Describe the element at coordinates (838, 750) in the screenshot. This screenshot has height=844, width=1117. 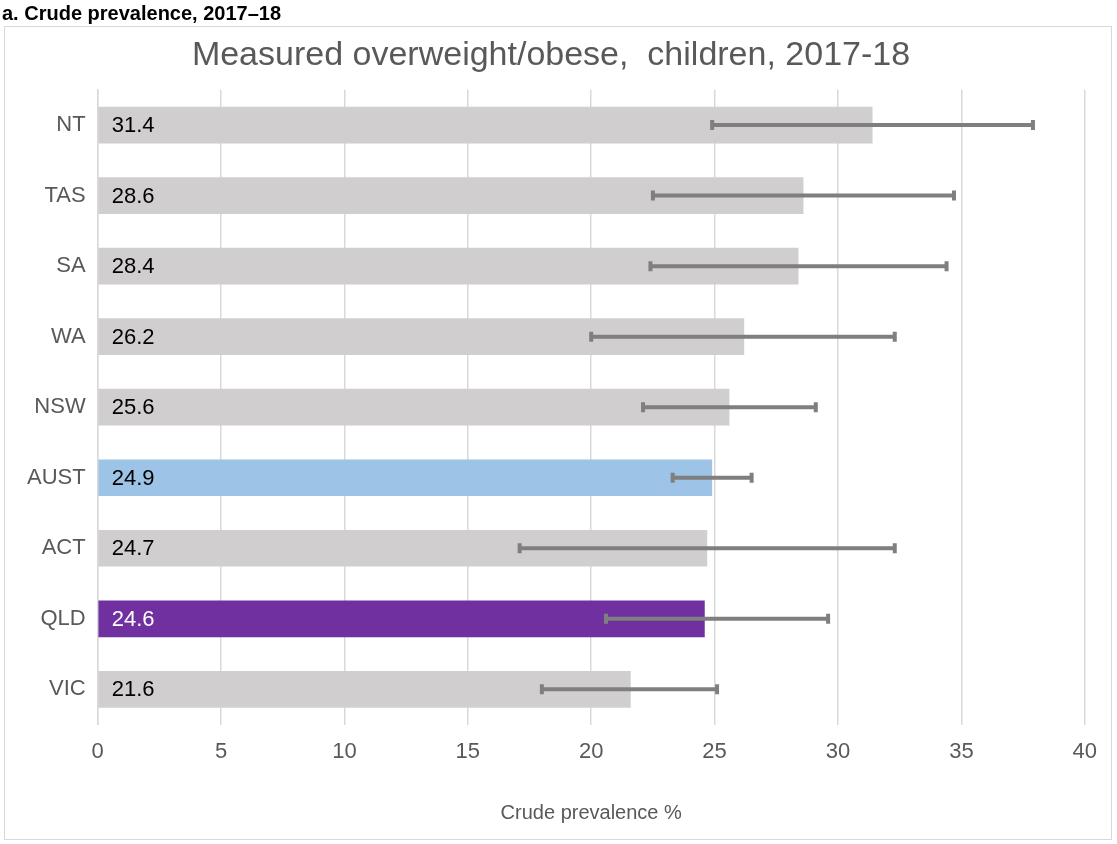
I see `x-tick-label: 30` at that location.